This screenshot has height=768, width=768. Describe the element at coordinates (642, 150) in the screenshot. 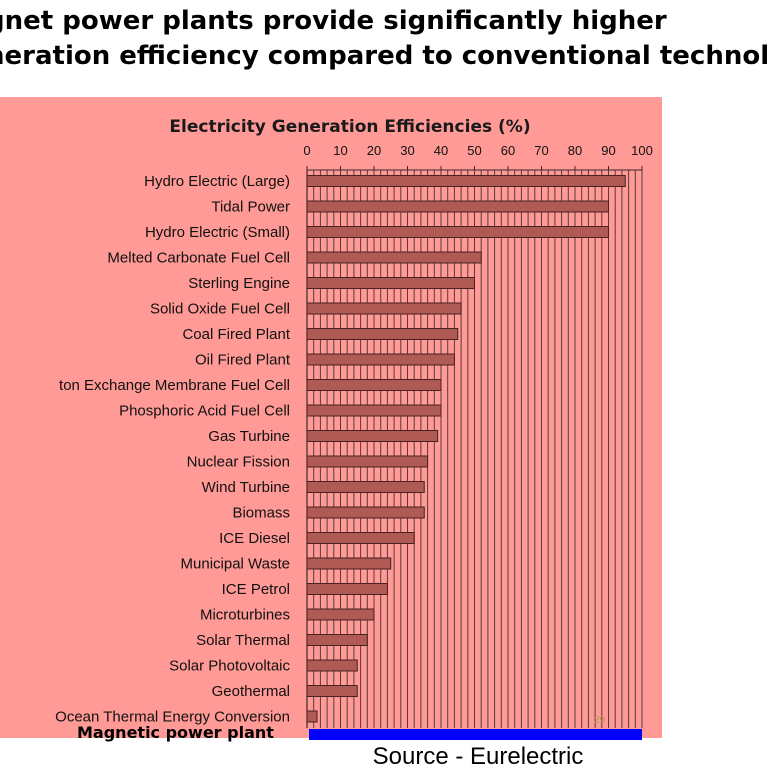

I see `tick-label: 100` at that location.